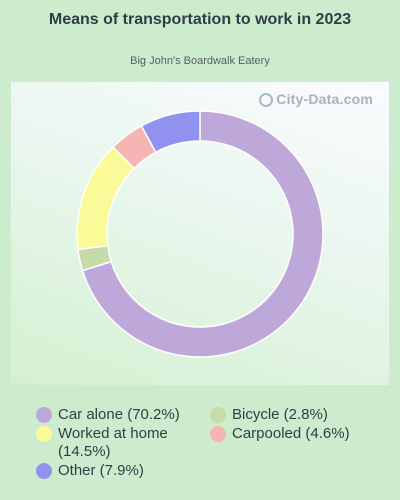 The height and width of the screenshot is (500, 400). I want to click on slice-worked-at-home, so click(106, 198).